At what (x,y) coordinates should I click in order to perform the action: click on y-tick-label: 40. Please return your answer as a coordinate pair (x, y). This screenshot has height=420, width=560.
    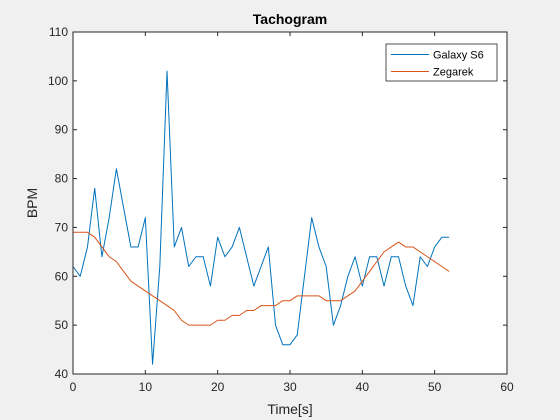
    Looking at the image, I should click on (62, 374).